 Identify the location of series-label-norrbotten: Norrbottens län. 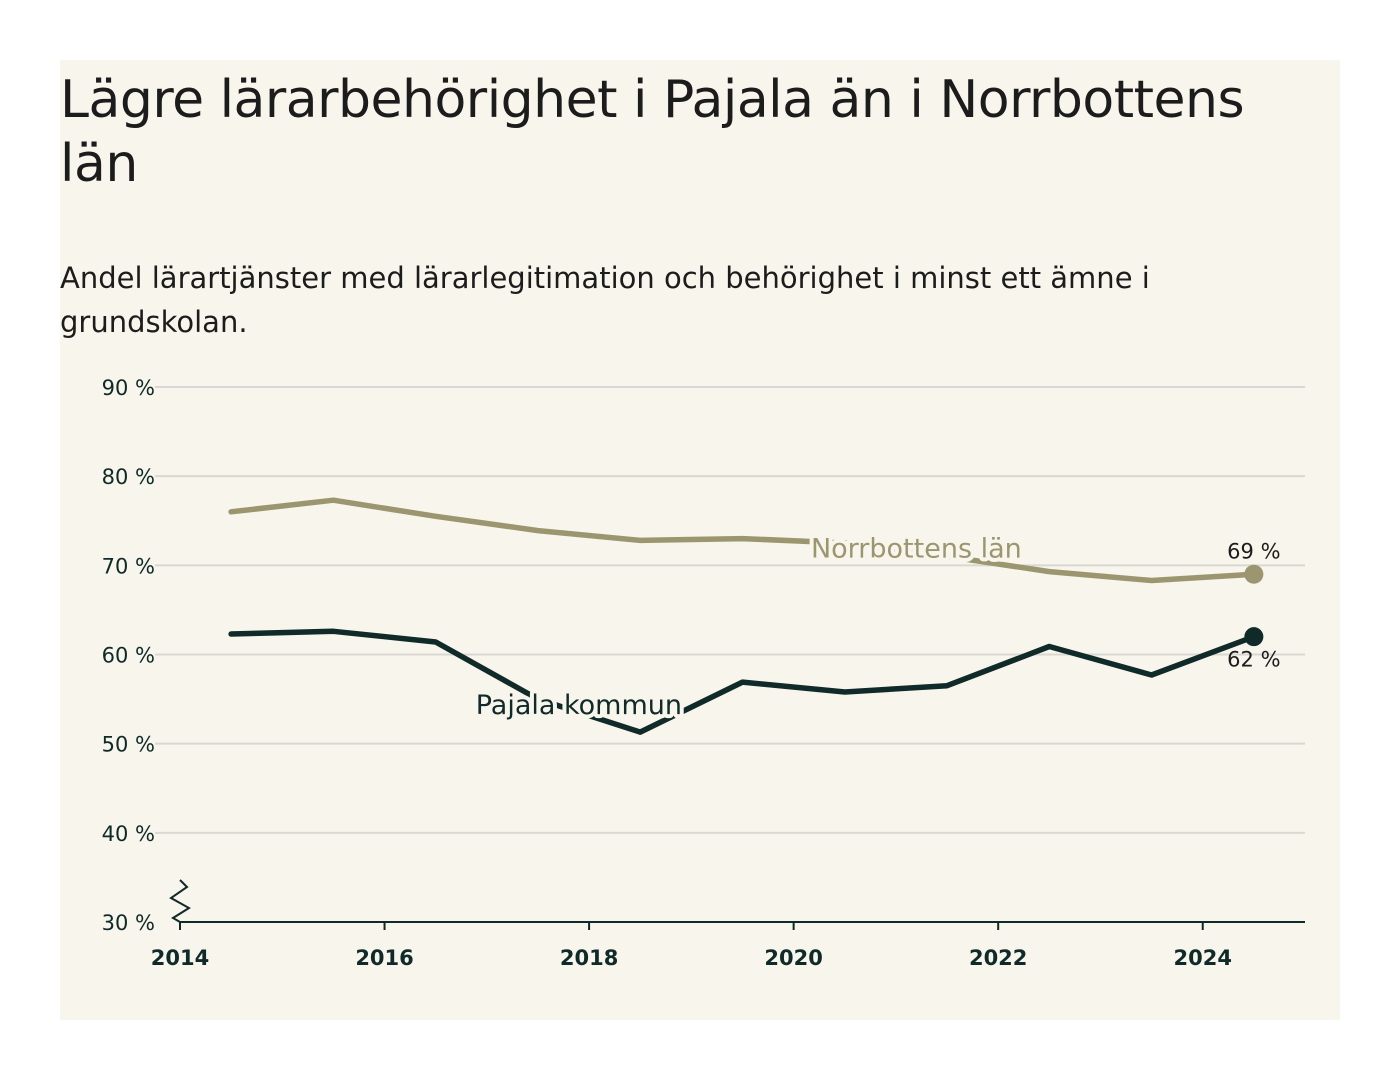
(916, 548).